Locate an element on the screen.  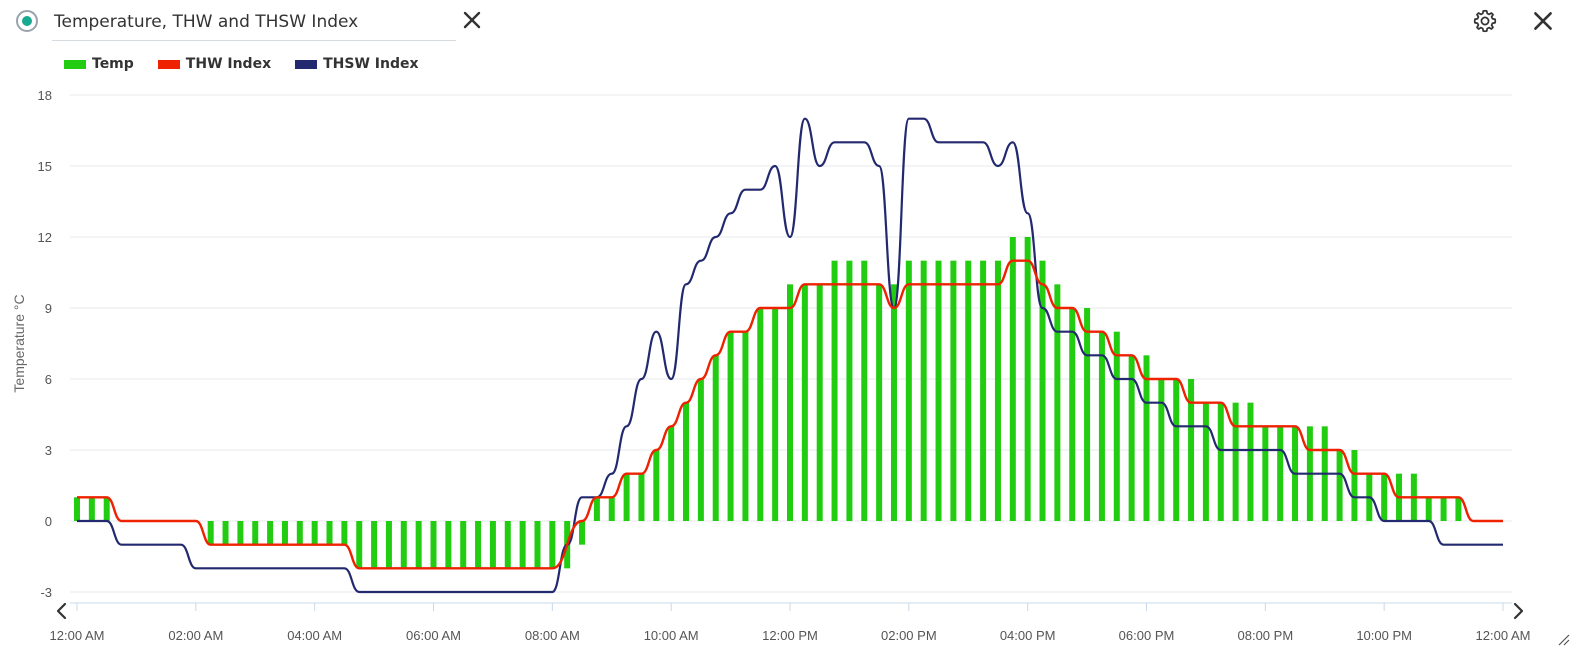
y-tick-label: 0 is located at coordinates (48, 521).